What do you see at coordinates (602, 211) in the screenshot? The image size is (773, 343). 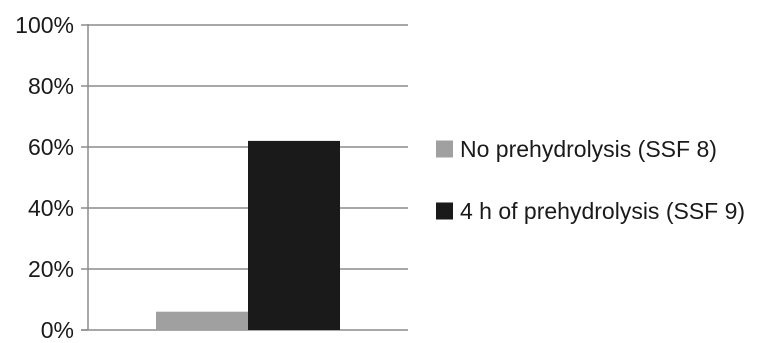 I see `legend-label-2: 4 h of prehydrolysis (SSF 9)` at bounding box center [602, 211].